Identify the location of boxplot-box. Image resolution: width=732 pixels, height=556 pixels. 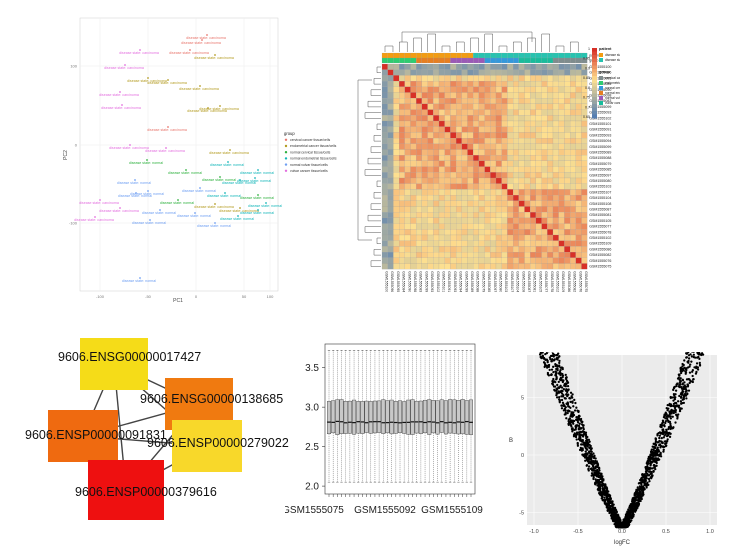
(420, 417).